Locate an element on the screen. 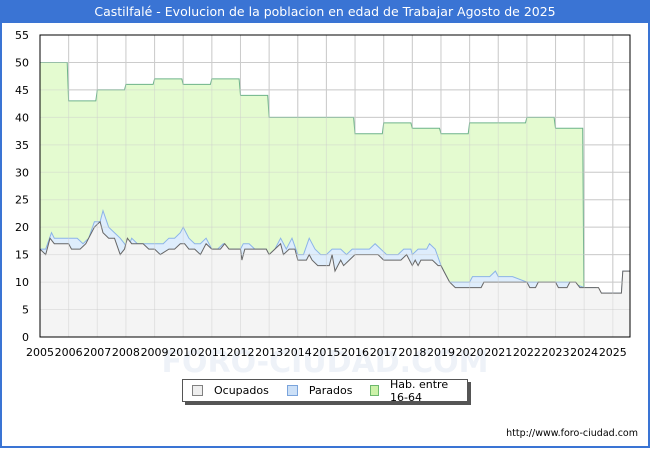 This screenshot has width=650, height=450. legend-item-parados: Parados is located at coordinates (319, 390).